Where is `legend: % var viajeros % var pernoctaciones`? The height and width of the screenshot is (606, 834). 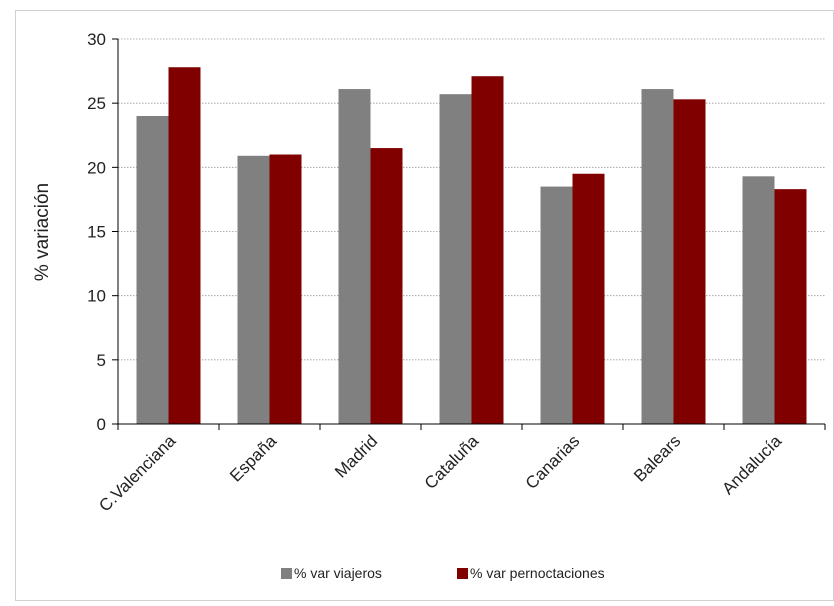
legend: % var viajeros % var pernoctaciones is located at coordinates (443, 573).